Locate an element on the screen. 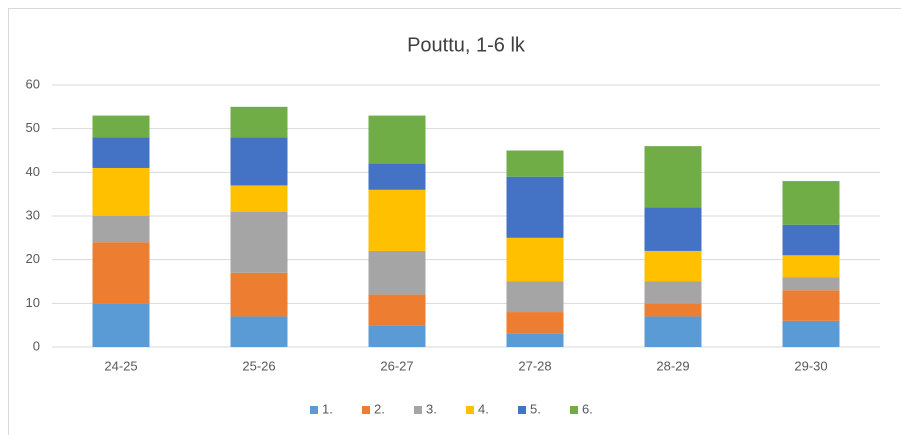  x-tick-label: 27-28 is located at coordinates (534, 365).